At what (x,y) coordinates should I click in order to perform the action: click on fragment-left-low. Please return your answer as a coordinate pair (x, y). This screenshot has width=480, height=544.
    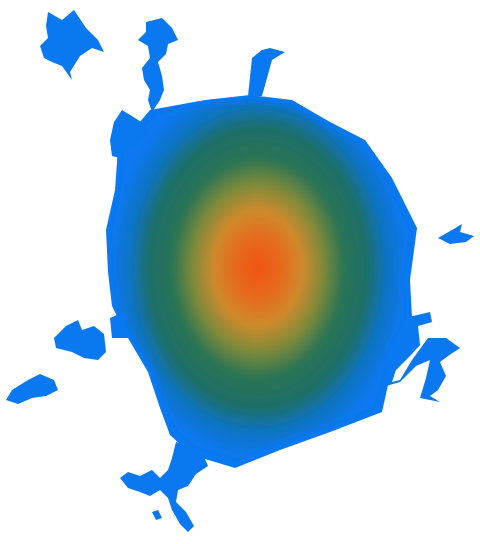
    Looking at the image, I should click on (32, 389).